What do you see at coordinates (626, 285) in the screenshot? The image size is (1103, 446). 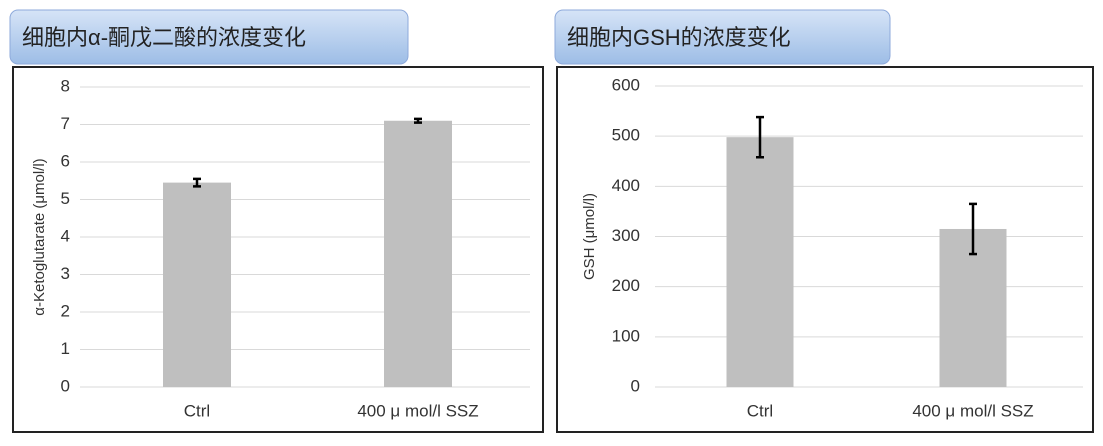 I see `y-tick-label: 200` at bounding box center [626, 285].